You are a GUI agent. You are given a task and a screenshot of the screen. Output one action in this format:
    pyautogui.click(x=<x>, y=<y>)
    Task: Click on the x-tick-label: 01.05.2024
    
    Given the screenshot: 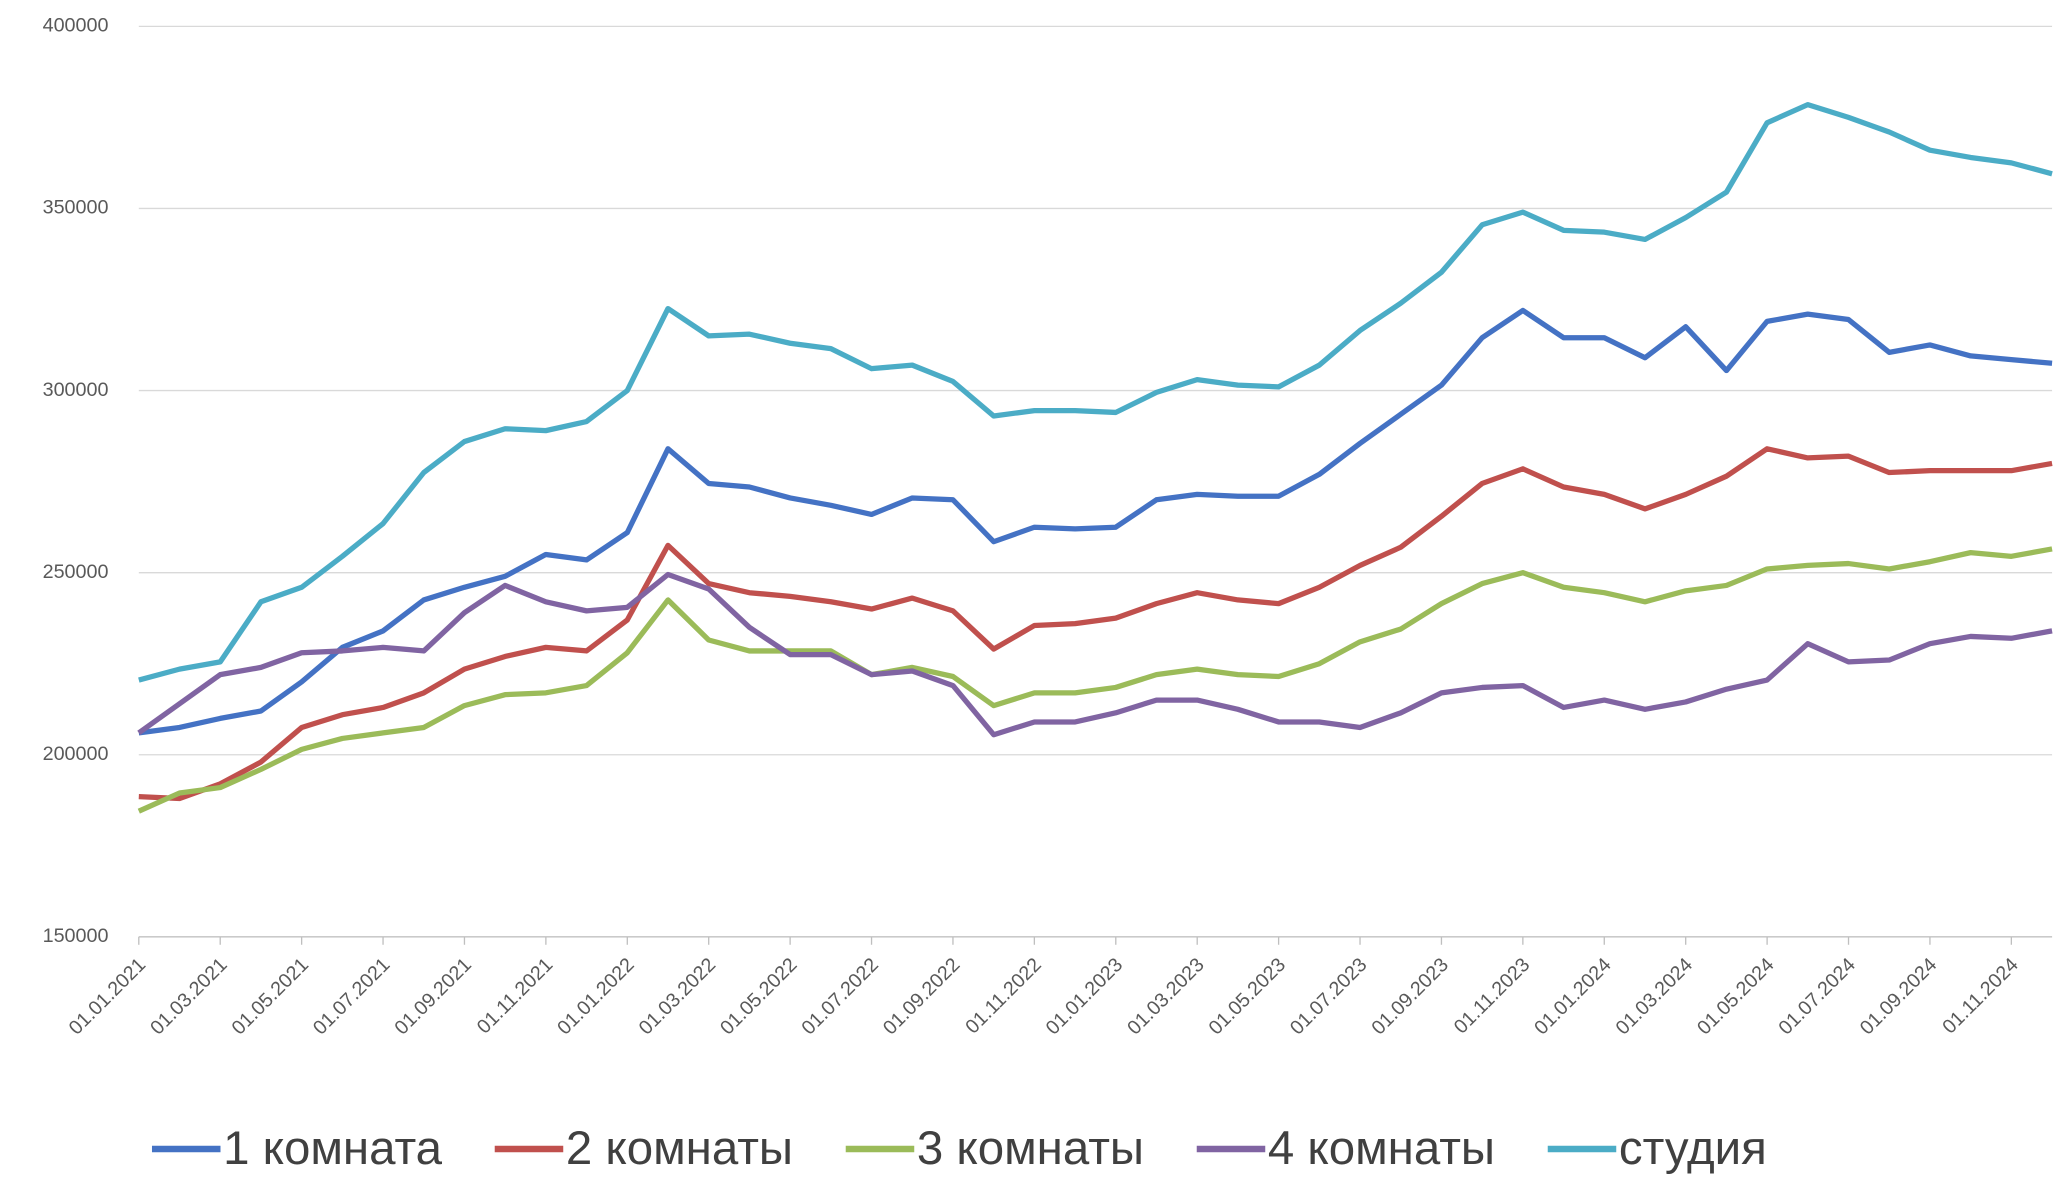 What is the action you would take?
    pyautogui.click(x=1735, y=996)
    